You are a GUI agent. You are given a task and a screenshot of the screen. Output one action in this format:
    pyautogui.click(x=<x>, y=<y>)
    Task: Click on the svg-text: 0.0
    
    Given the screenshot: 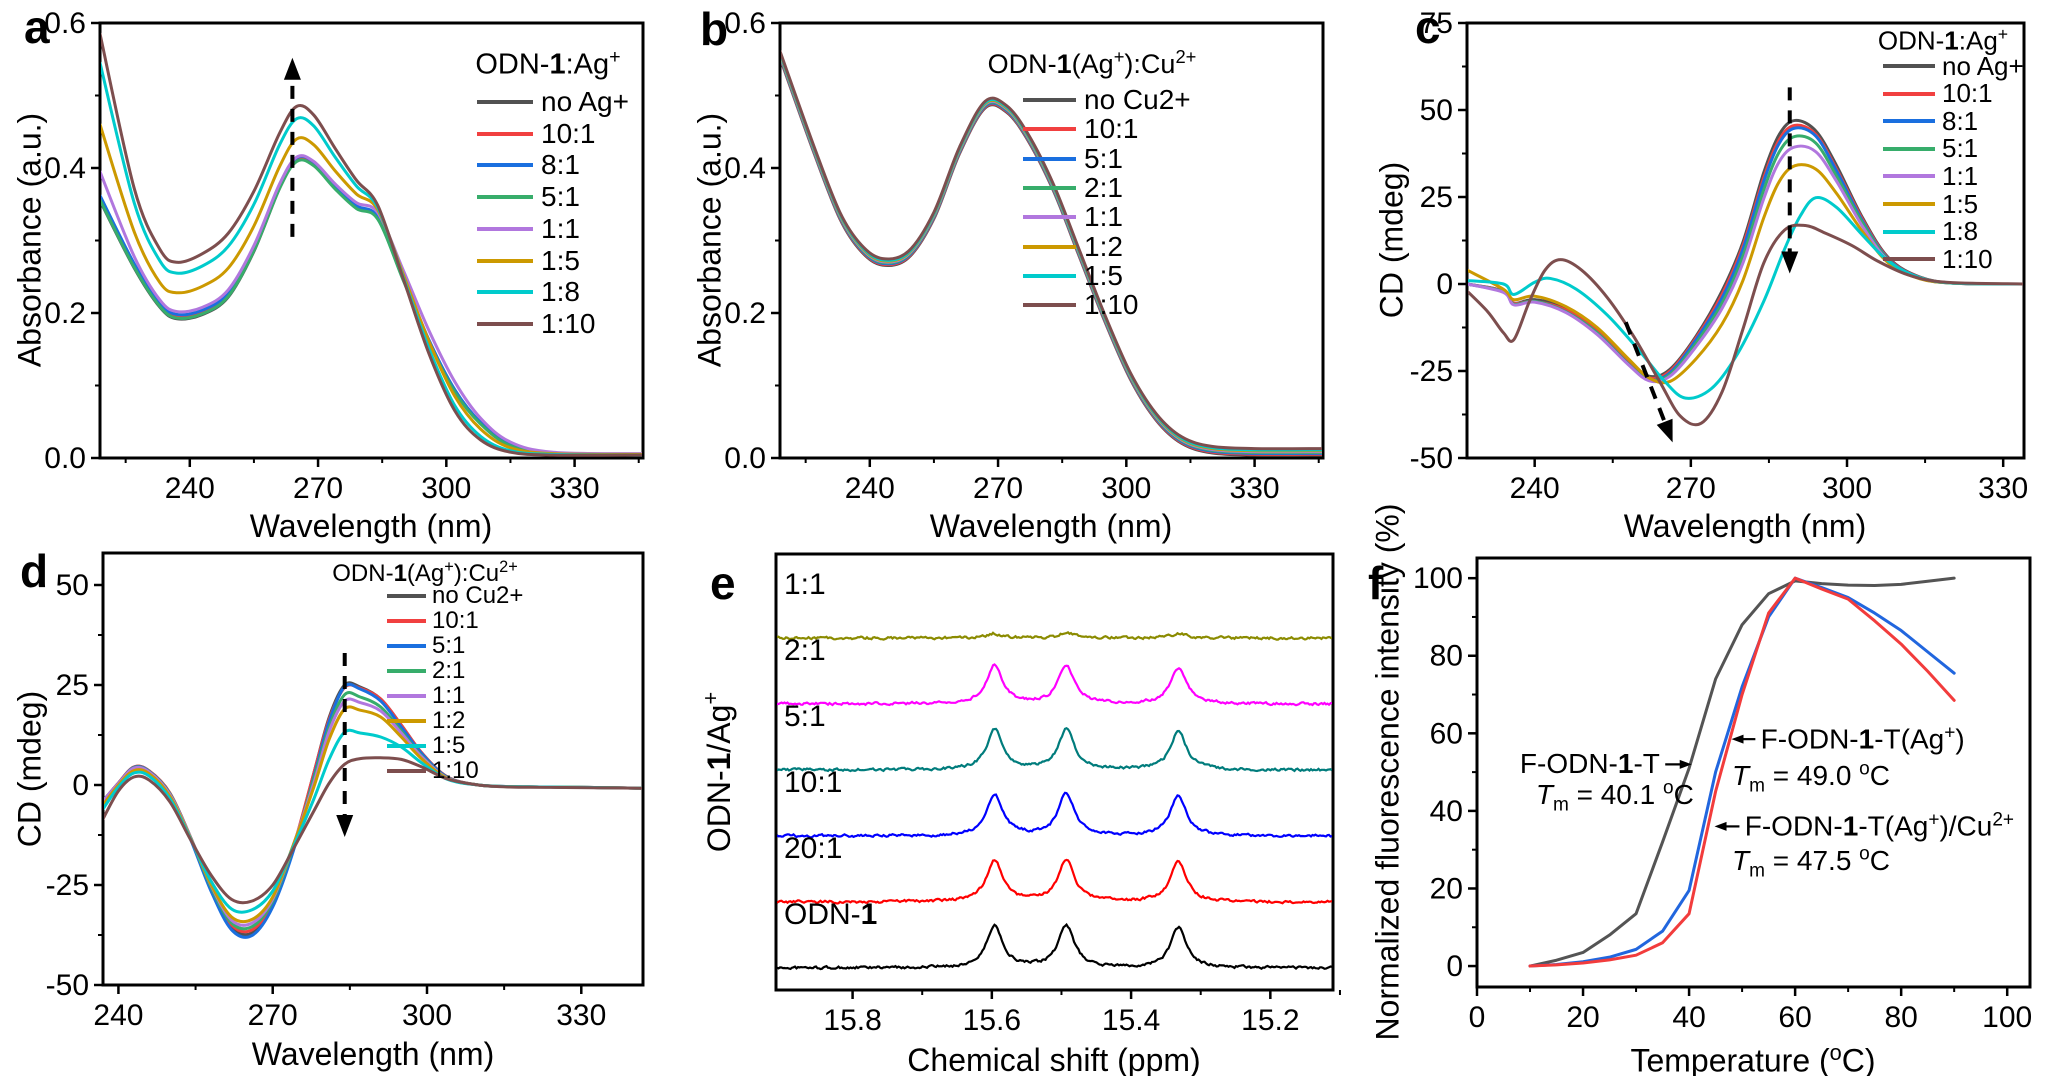 What is the action you would take?
    pyautogui.click(x=745, y=458)
    